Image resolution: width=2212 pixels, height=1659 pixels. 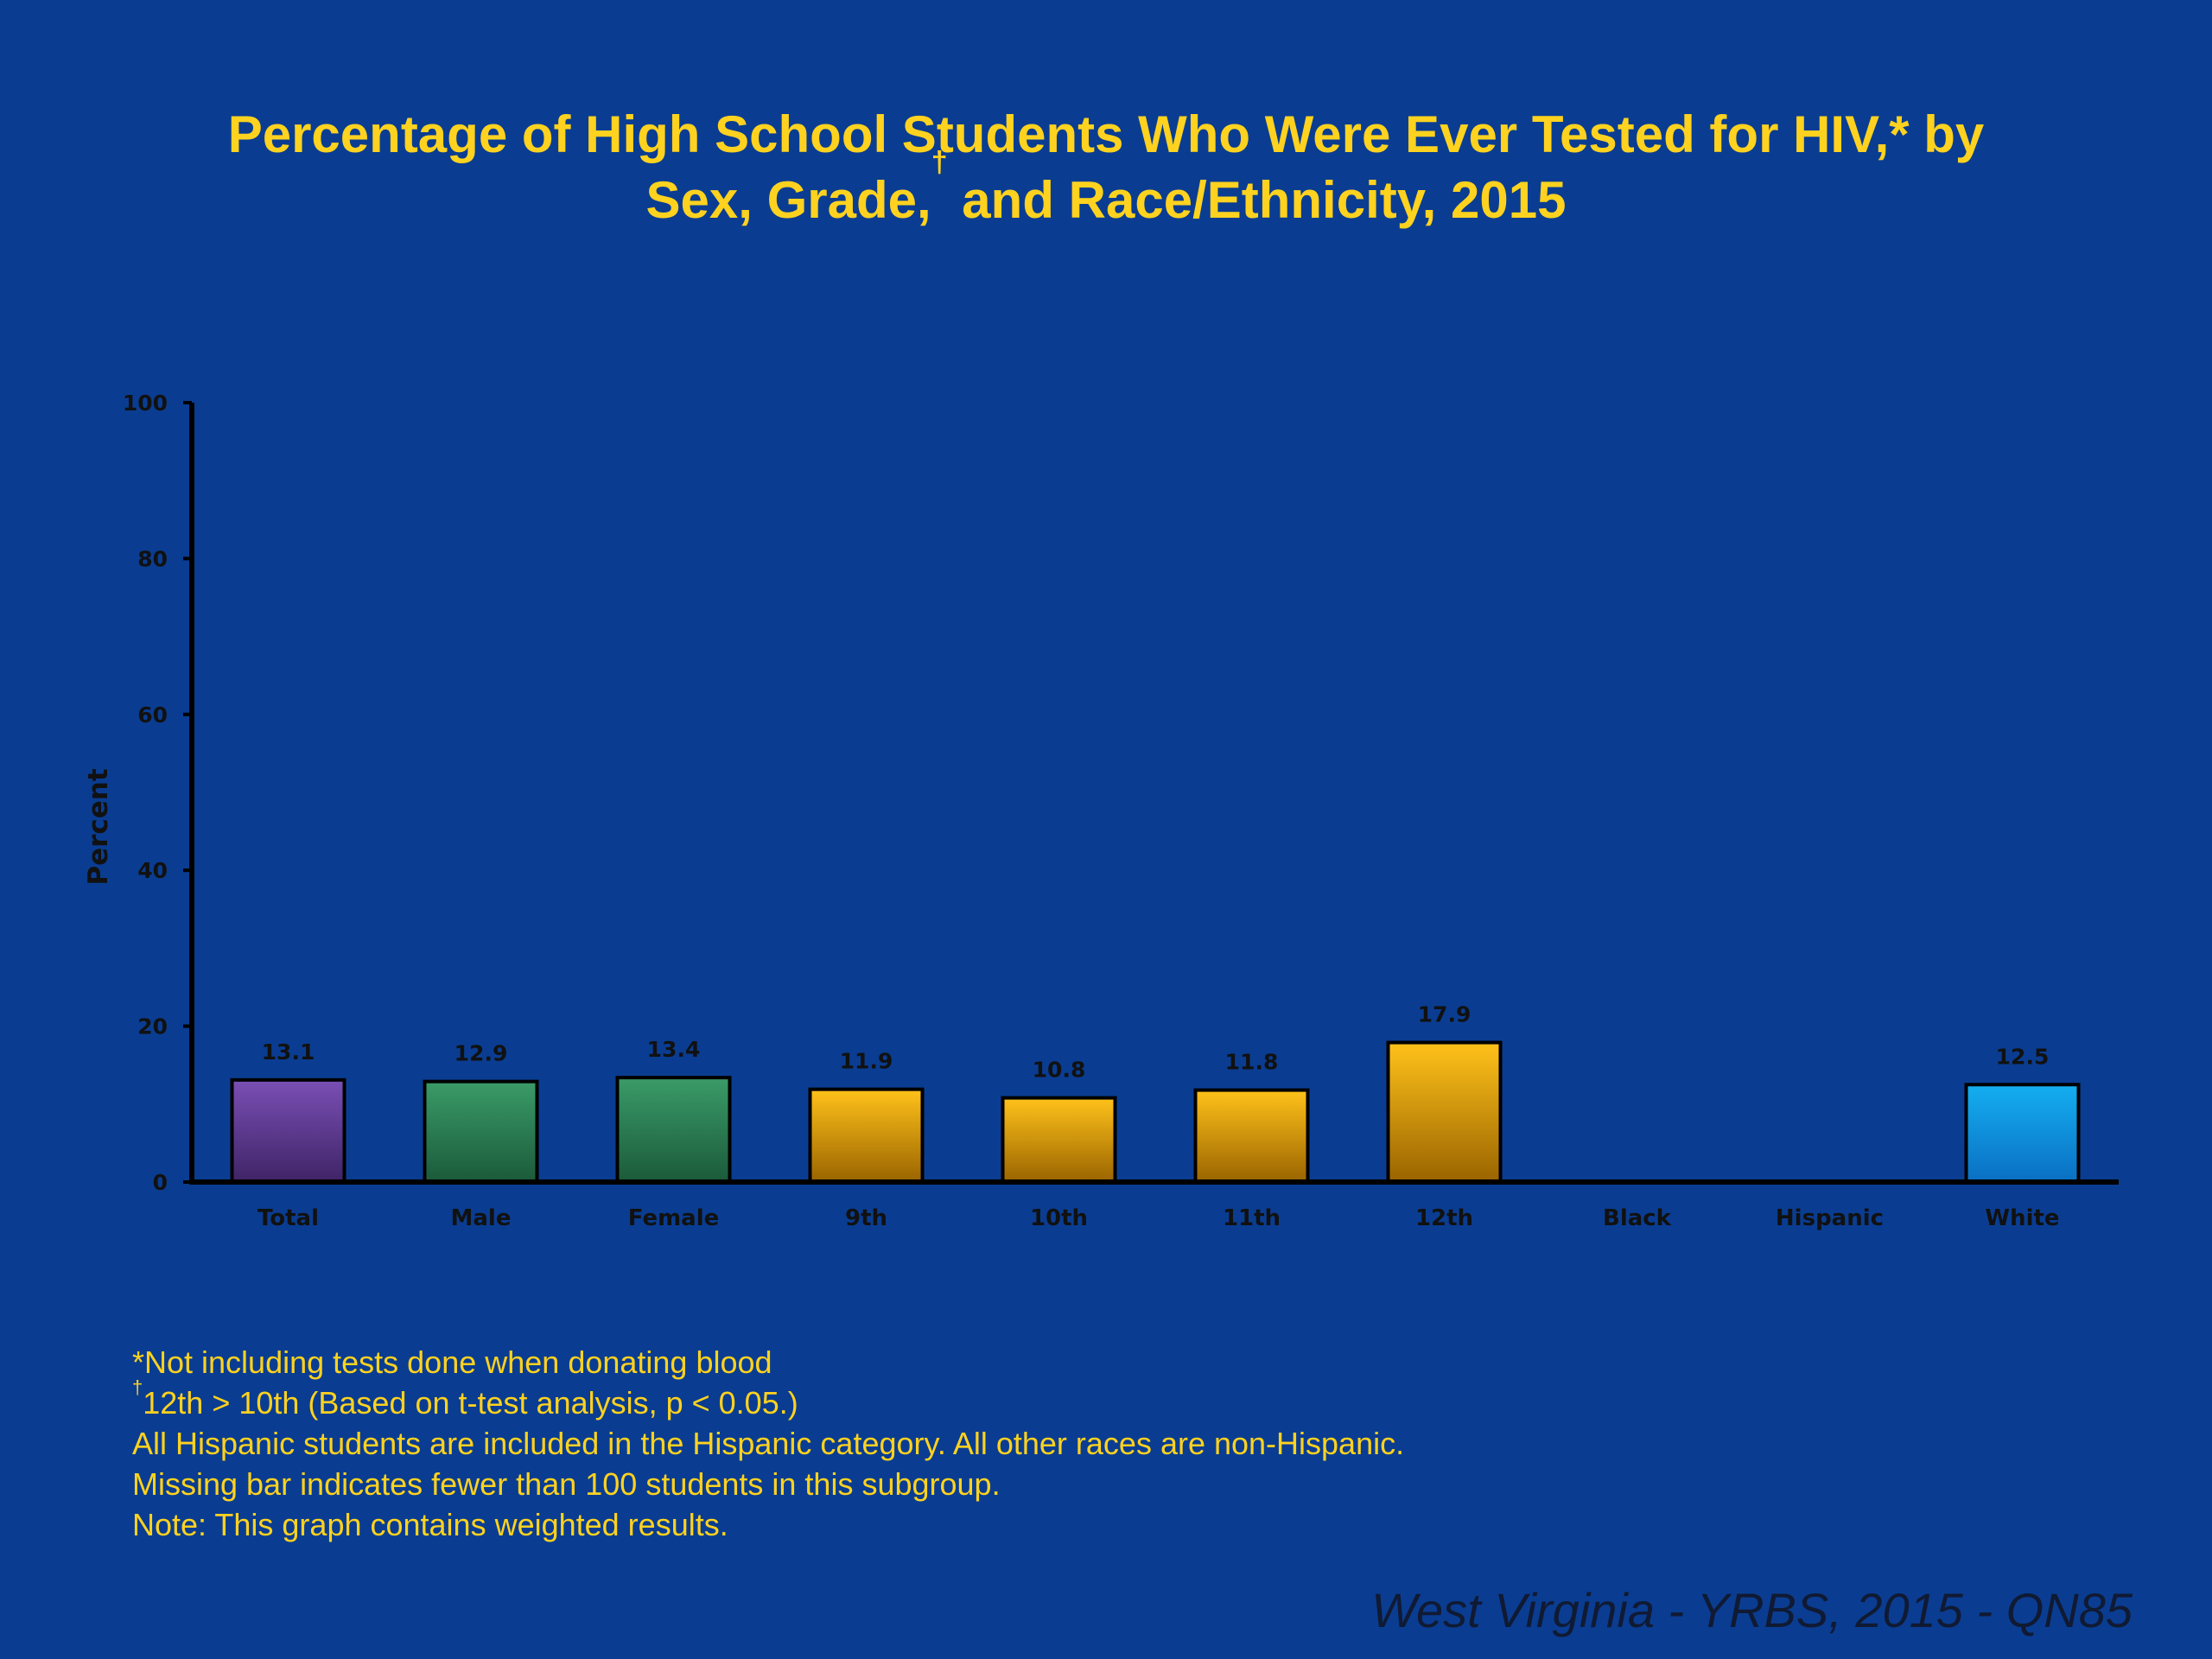 I want to click on value-label-total: 13.1, so click(x=288, y=1052).